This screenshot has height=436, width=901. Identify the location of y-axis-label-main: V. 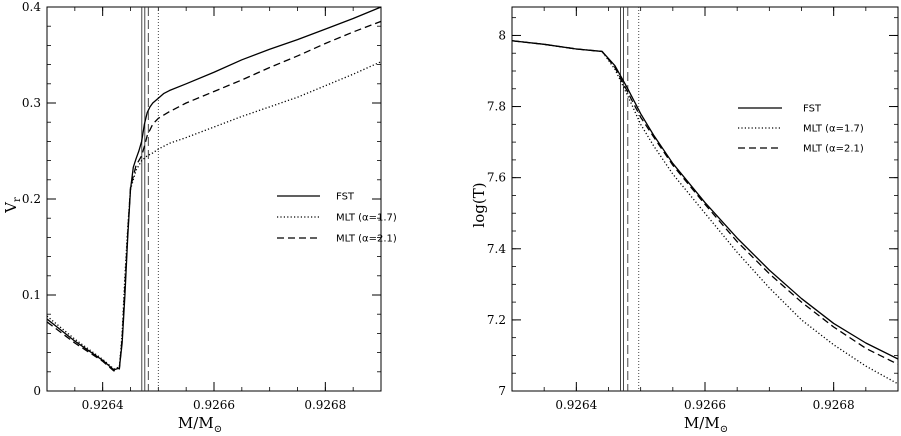
(11, 207).